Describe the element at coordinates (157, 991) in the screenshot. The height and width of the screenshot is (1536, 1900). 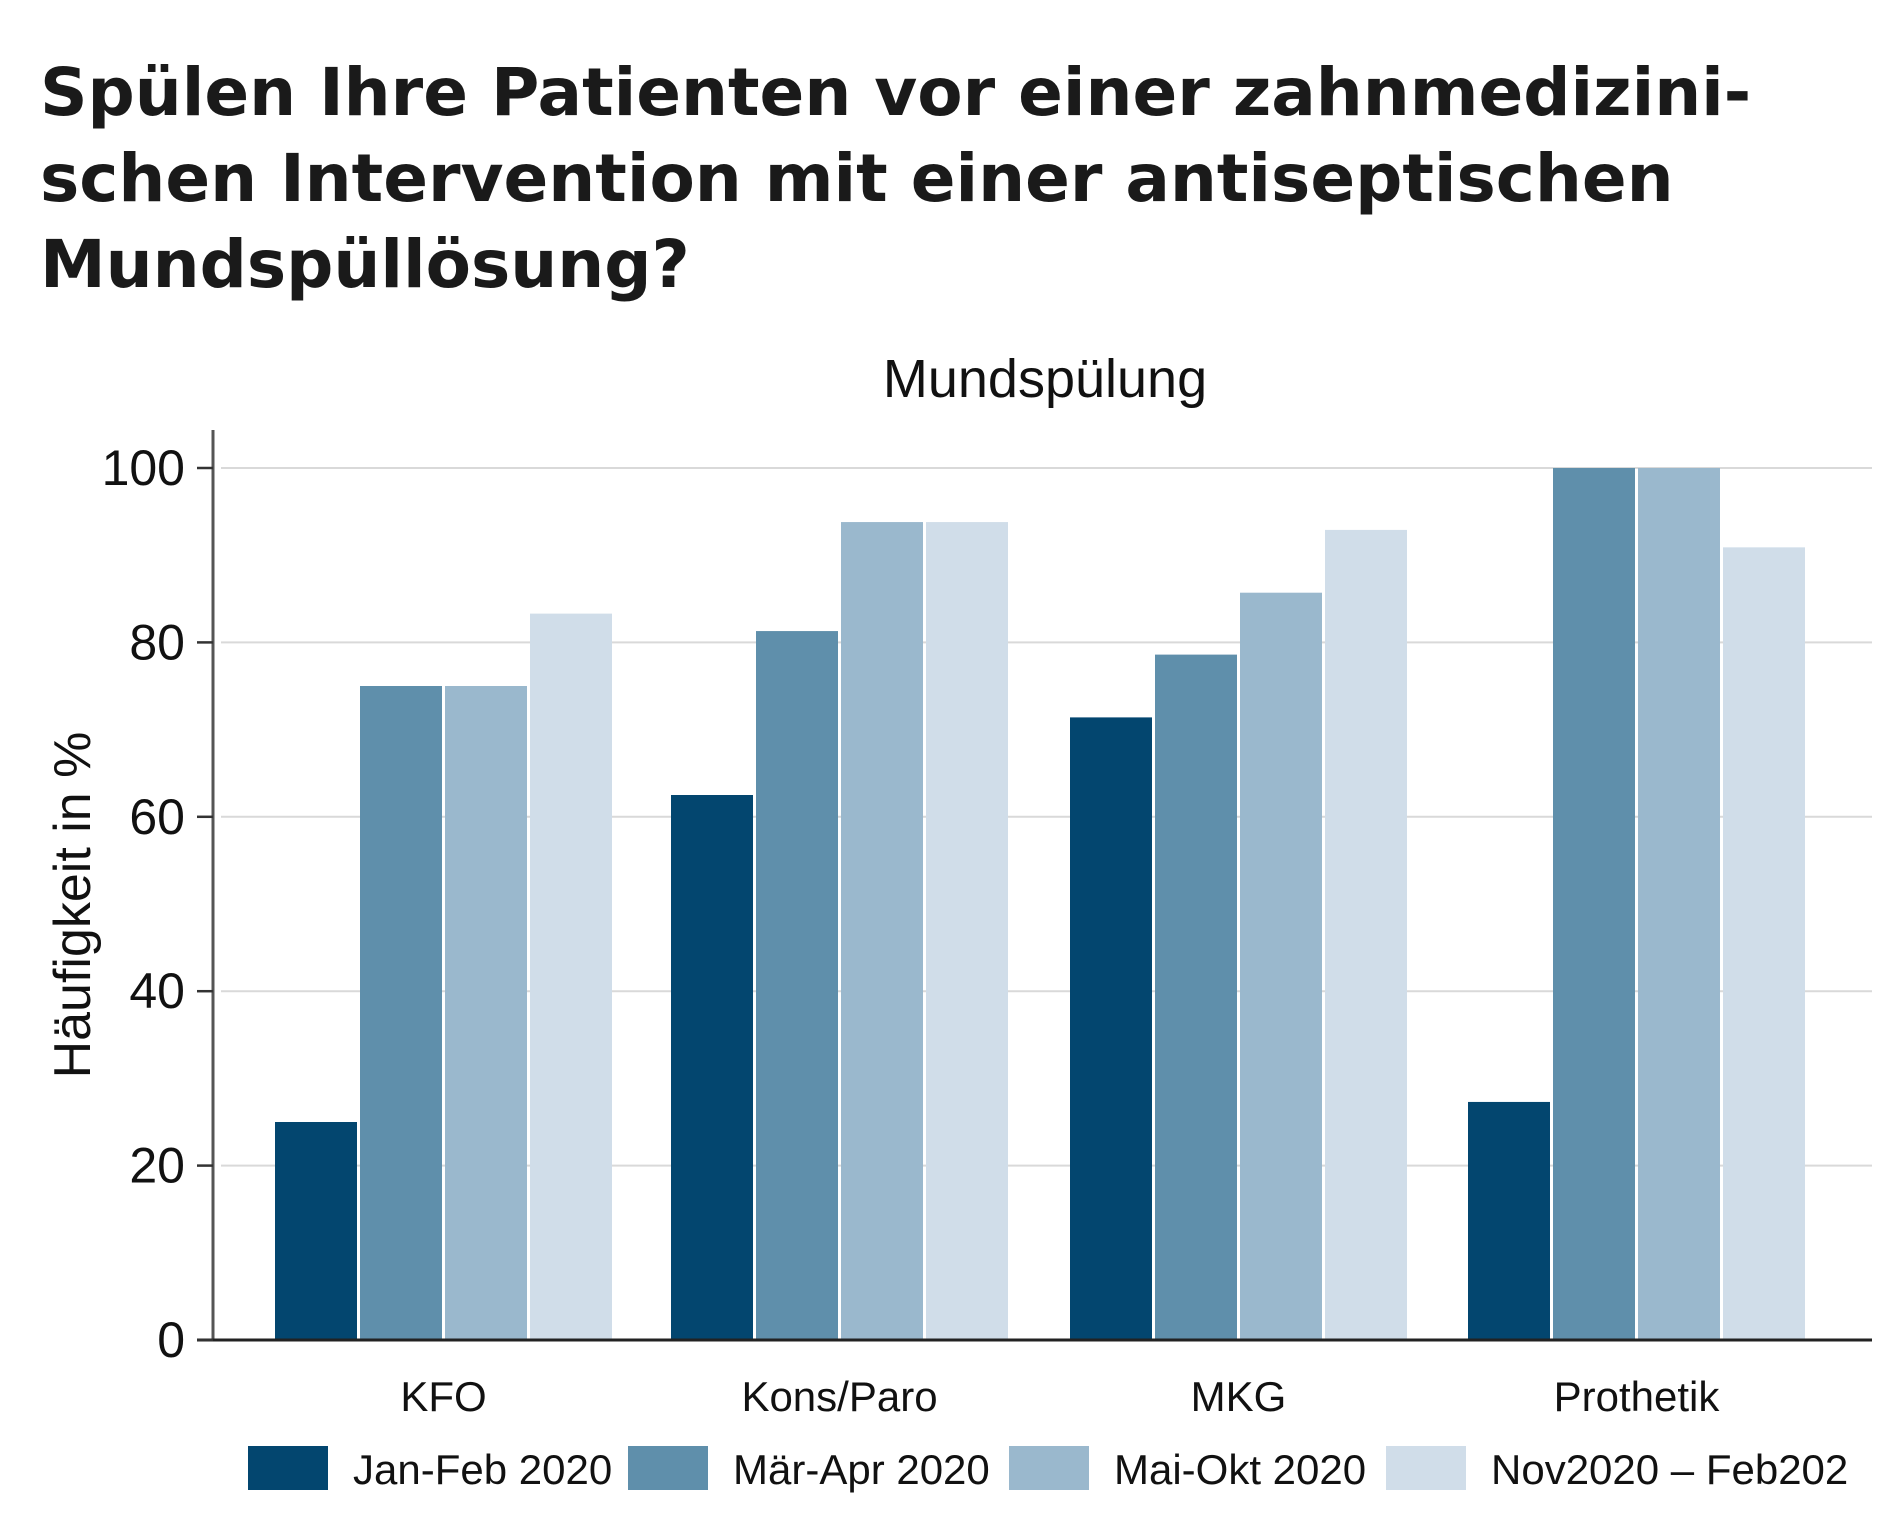
I see `y-tick-label: 40` at that location.